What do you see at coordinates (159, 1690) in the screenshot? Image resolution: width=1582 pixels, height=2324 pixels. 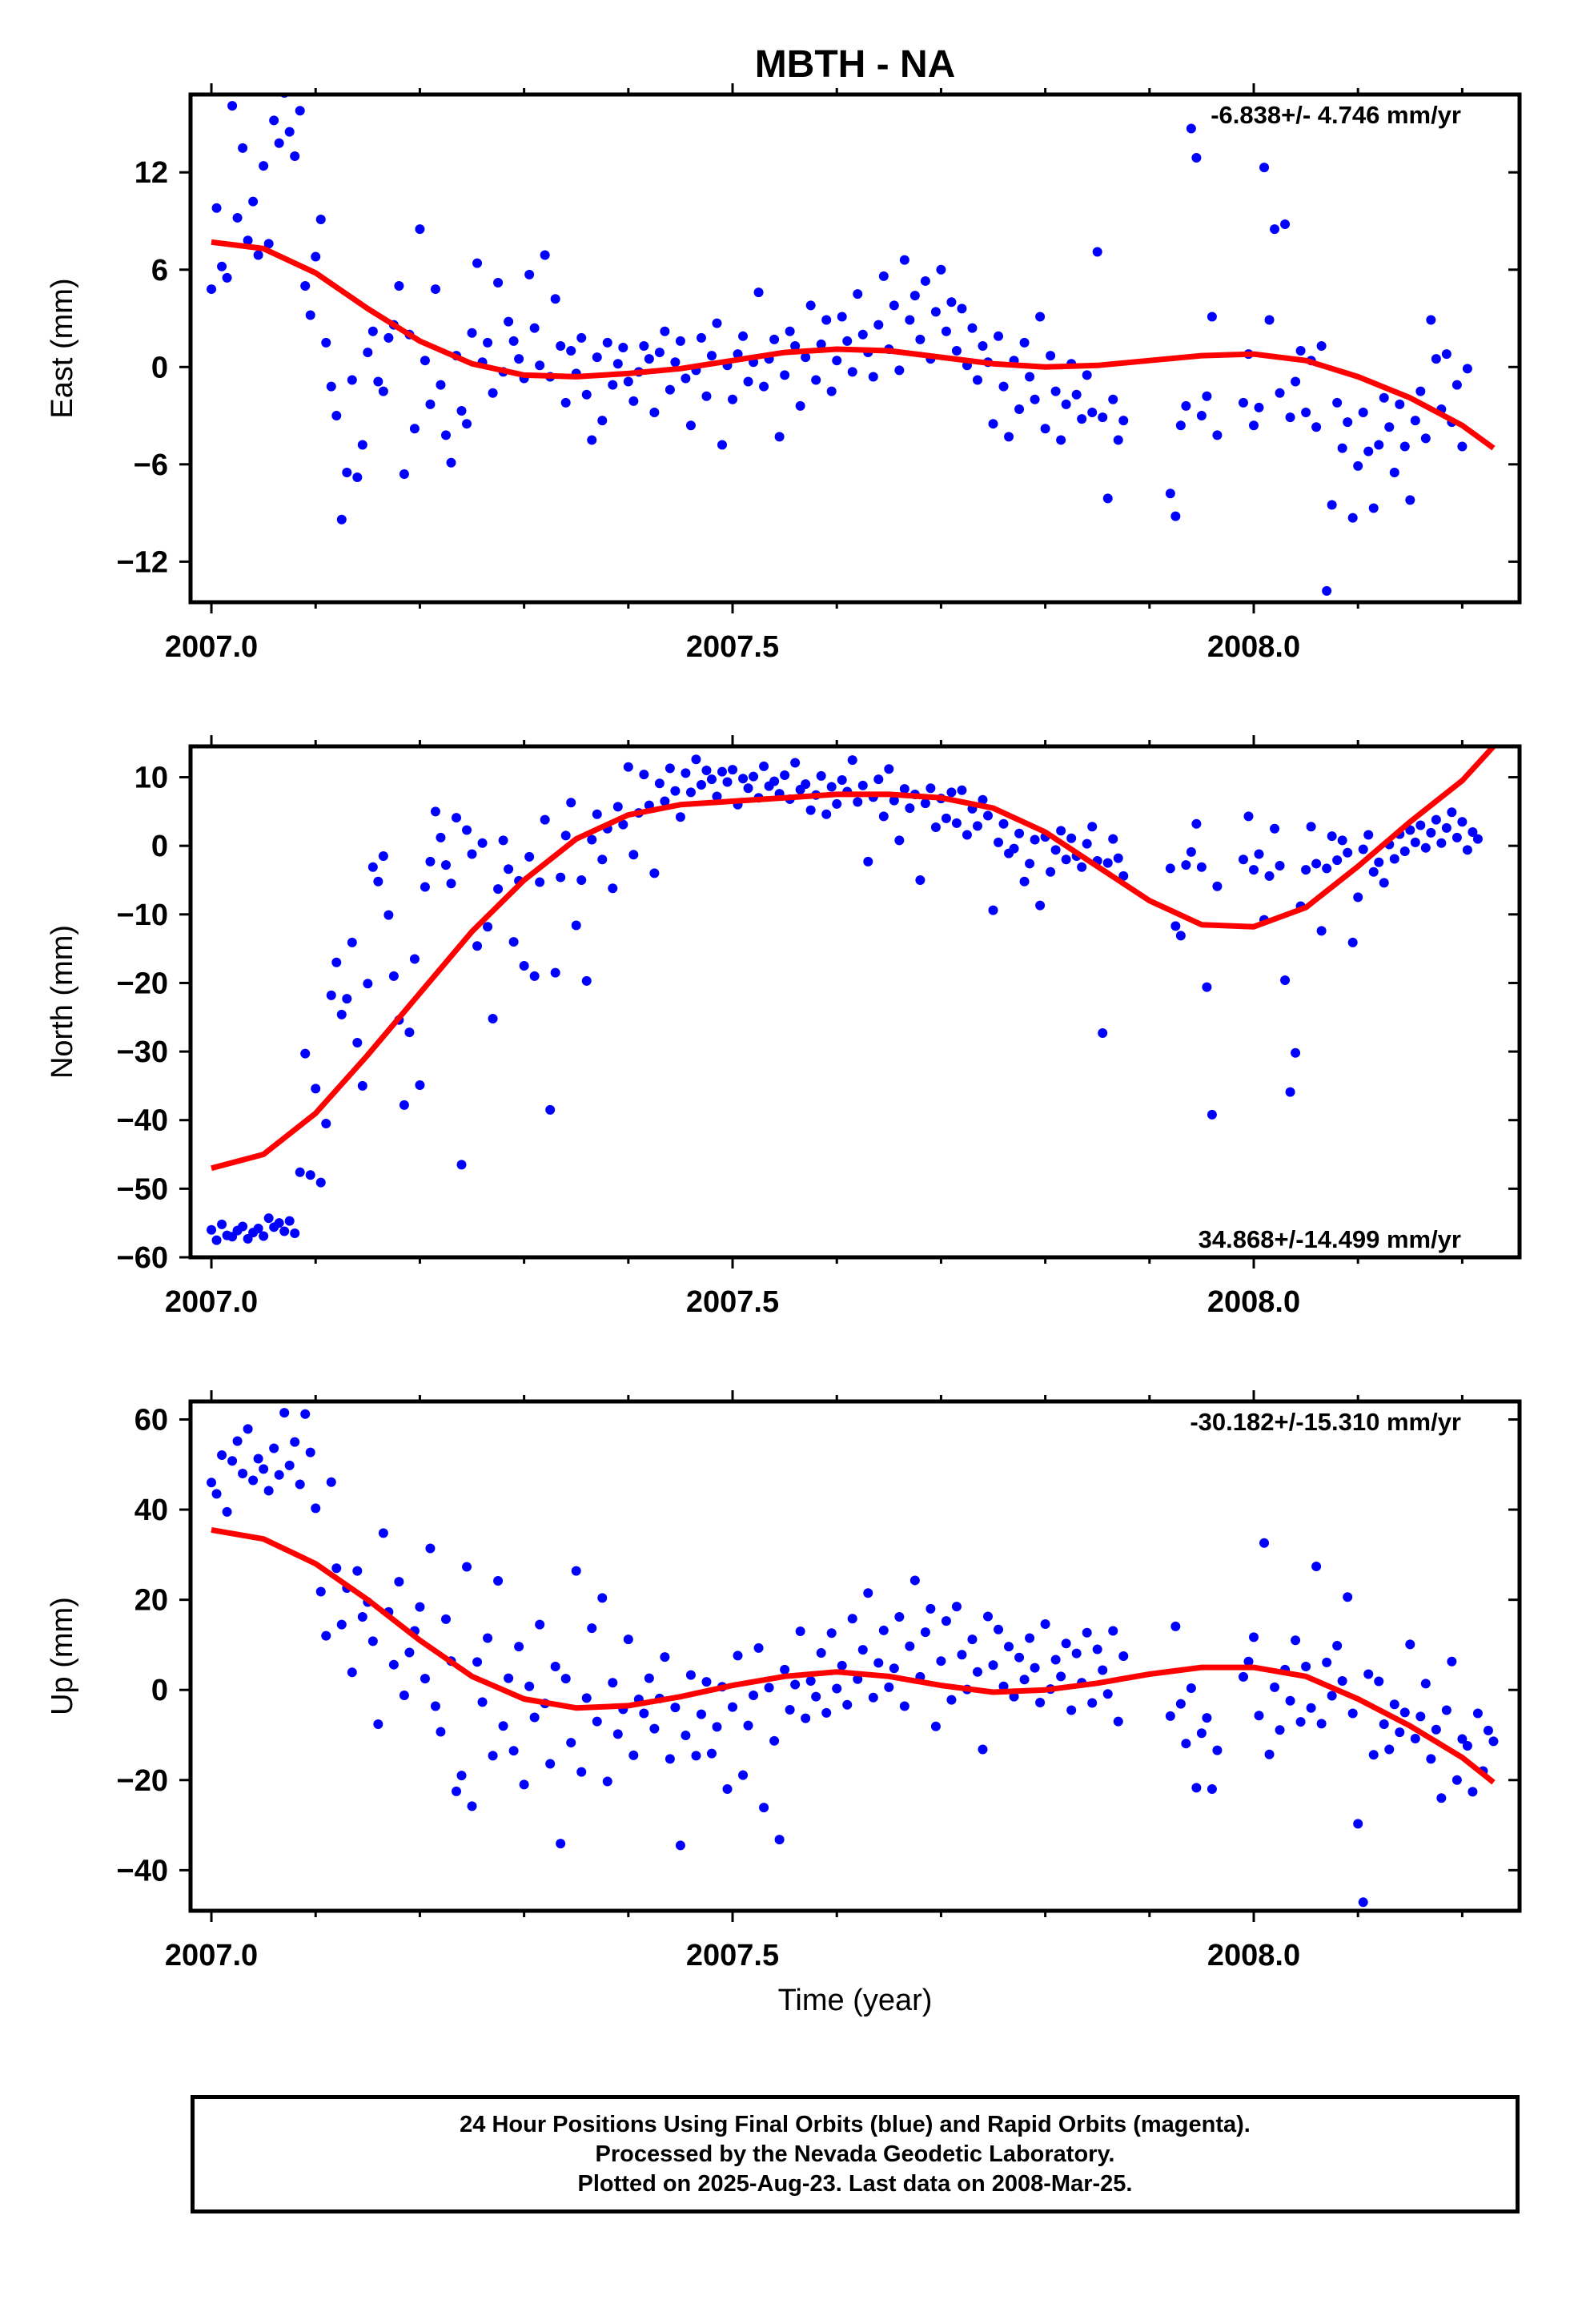 I see `y-tick-label: 0` at bounding box center [159, 1690].